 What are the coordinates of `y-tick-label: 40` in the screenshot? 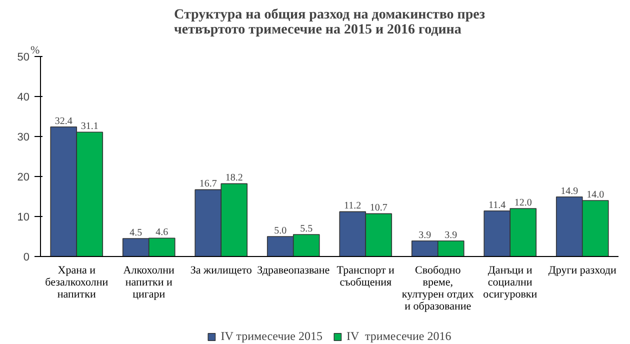 It's located at (23, 98).